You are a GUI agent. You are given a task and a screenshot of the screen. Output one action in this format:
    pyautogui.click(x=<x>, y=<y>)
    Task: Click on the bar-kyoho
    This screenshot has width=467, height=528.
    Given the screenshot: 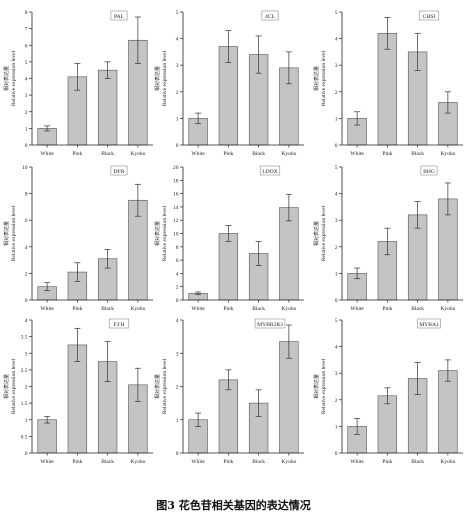 What is the action you would take?
    pyautogui.click(x=289, y=254)
    